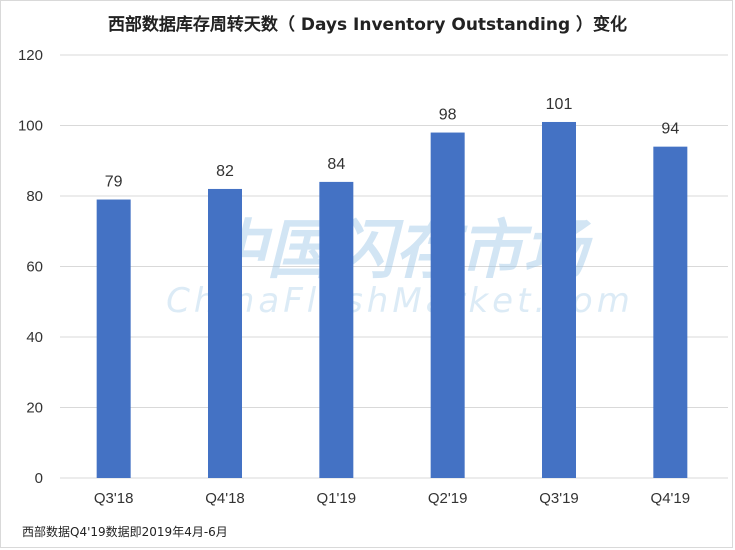  I want to click on data-label: 82, so click(225, 171).